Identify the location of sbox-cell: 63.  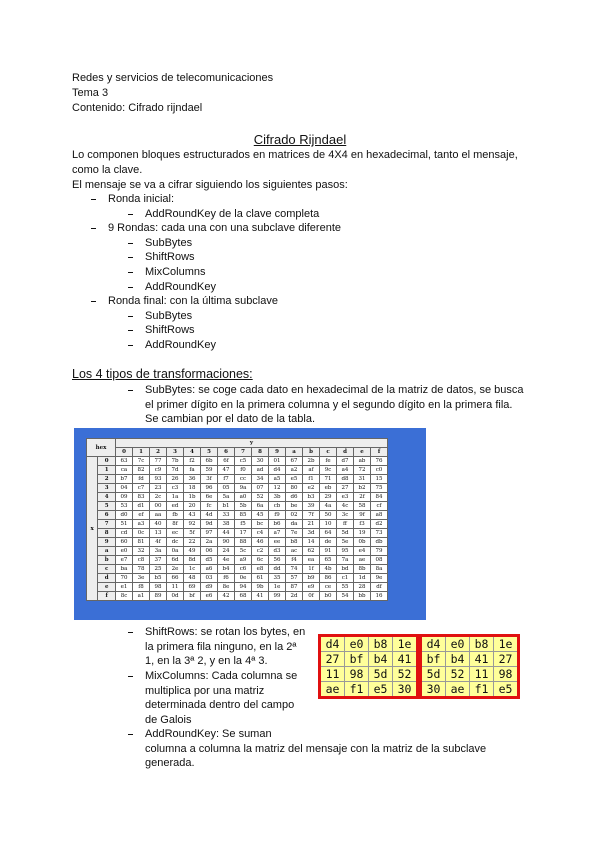
(124, 461).